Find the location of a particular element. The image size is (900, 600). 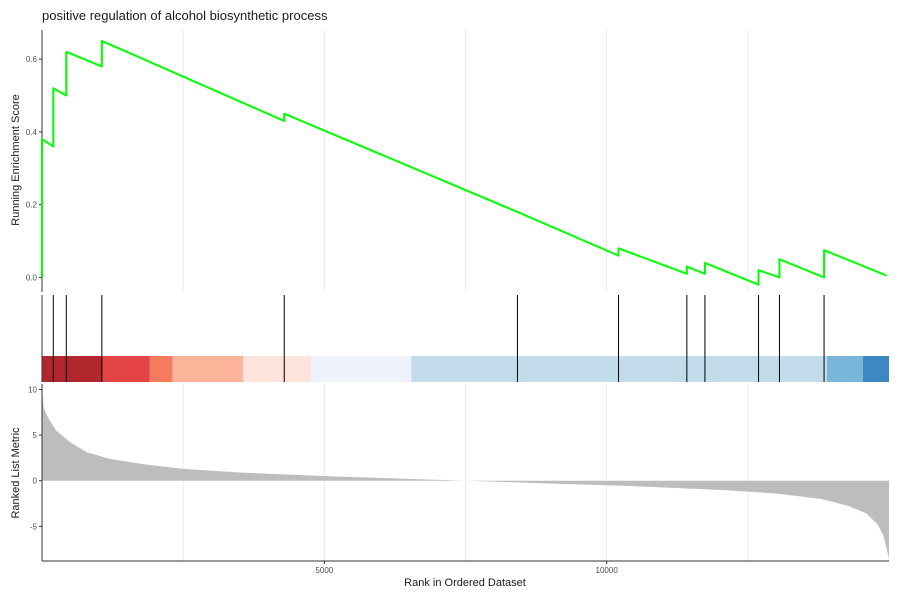

x-axis-label: Rank in Ordered Dataset is located at coordinates (465, 583).